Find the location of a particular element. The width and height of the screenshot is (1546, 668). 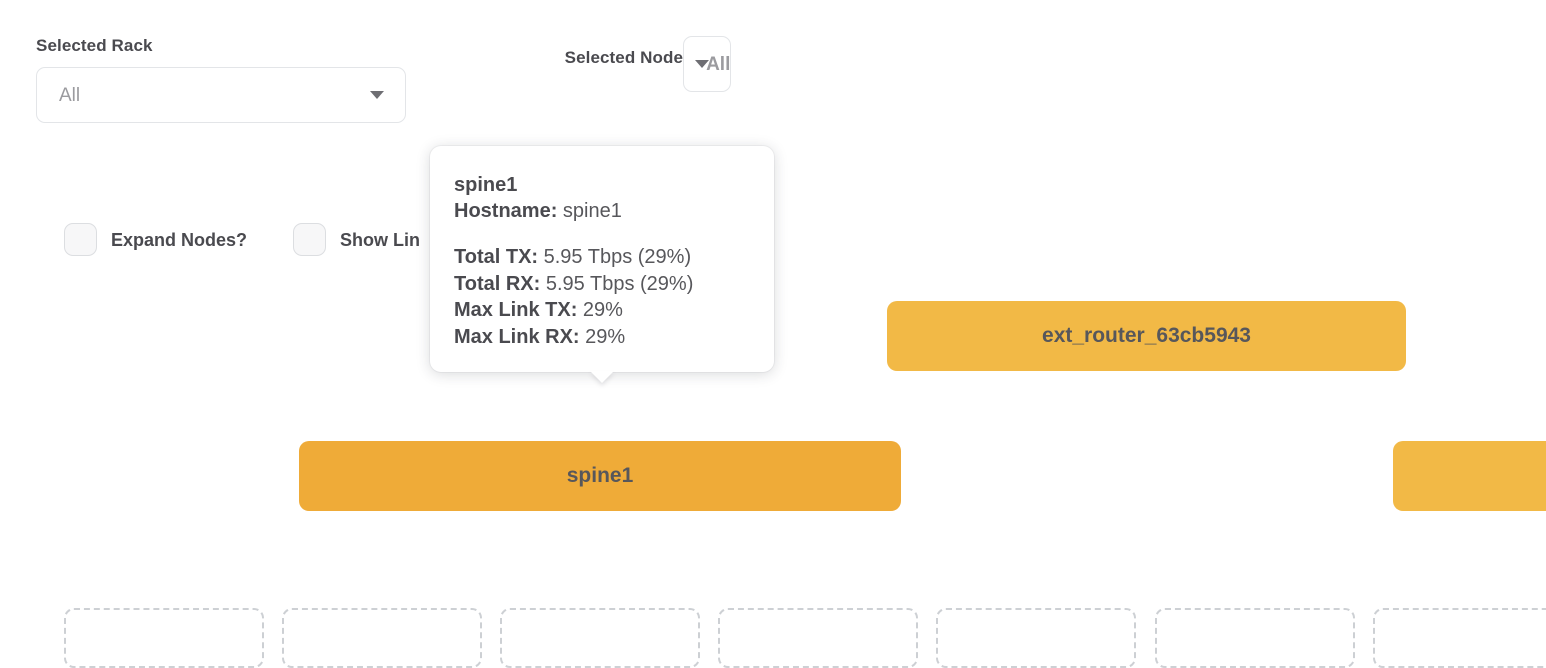

topology-node-spine1: spine1 is located at coordinates (600, 476).